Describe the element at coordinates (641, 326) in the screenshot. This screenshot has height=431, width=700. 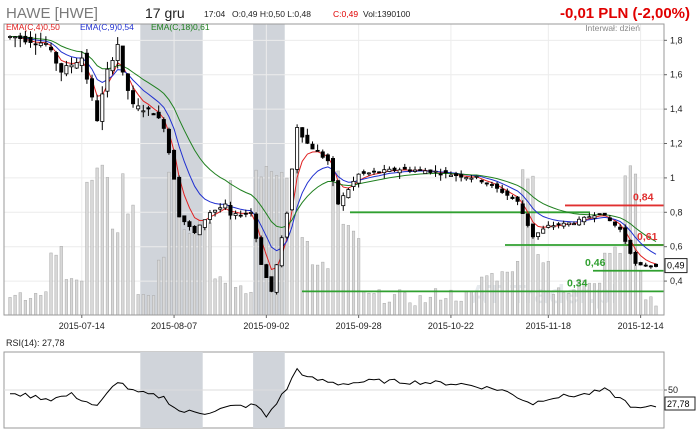
I see `x-tick-label-6: 2015-12-14` at that location.